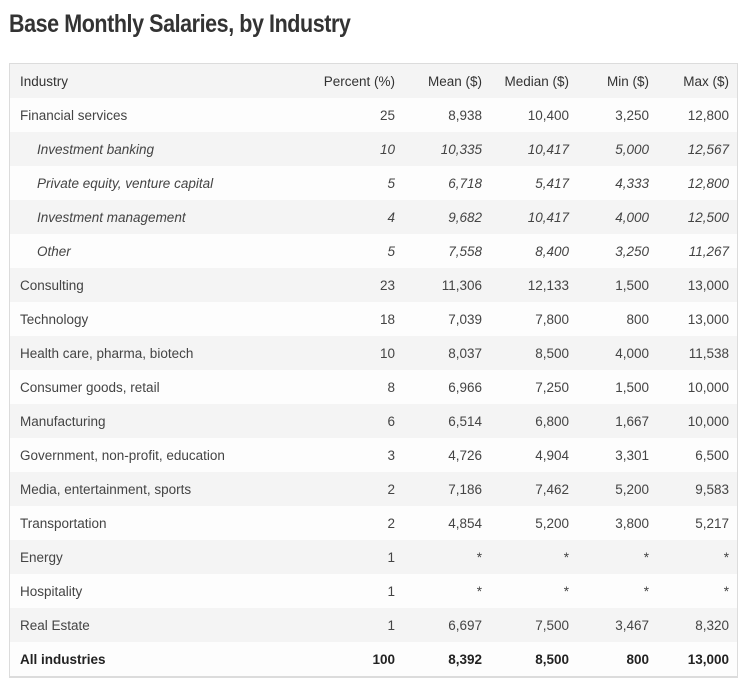 This screenshot has width=750, height=688. Describe the element at coordinates (63, 523) in the screenshot. I see `cell-industry: Transportation` at that location.